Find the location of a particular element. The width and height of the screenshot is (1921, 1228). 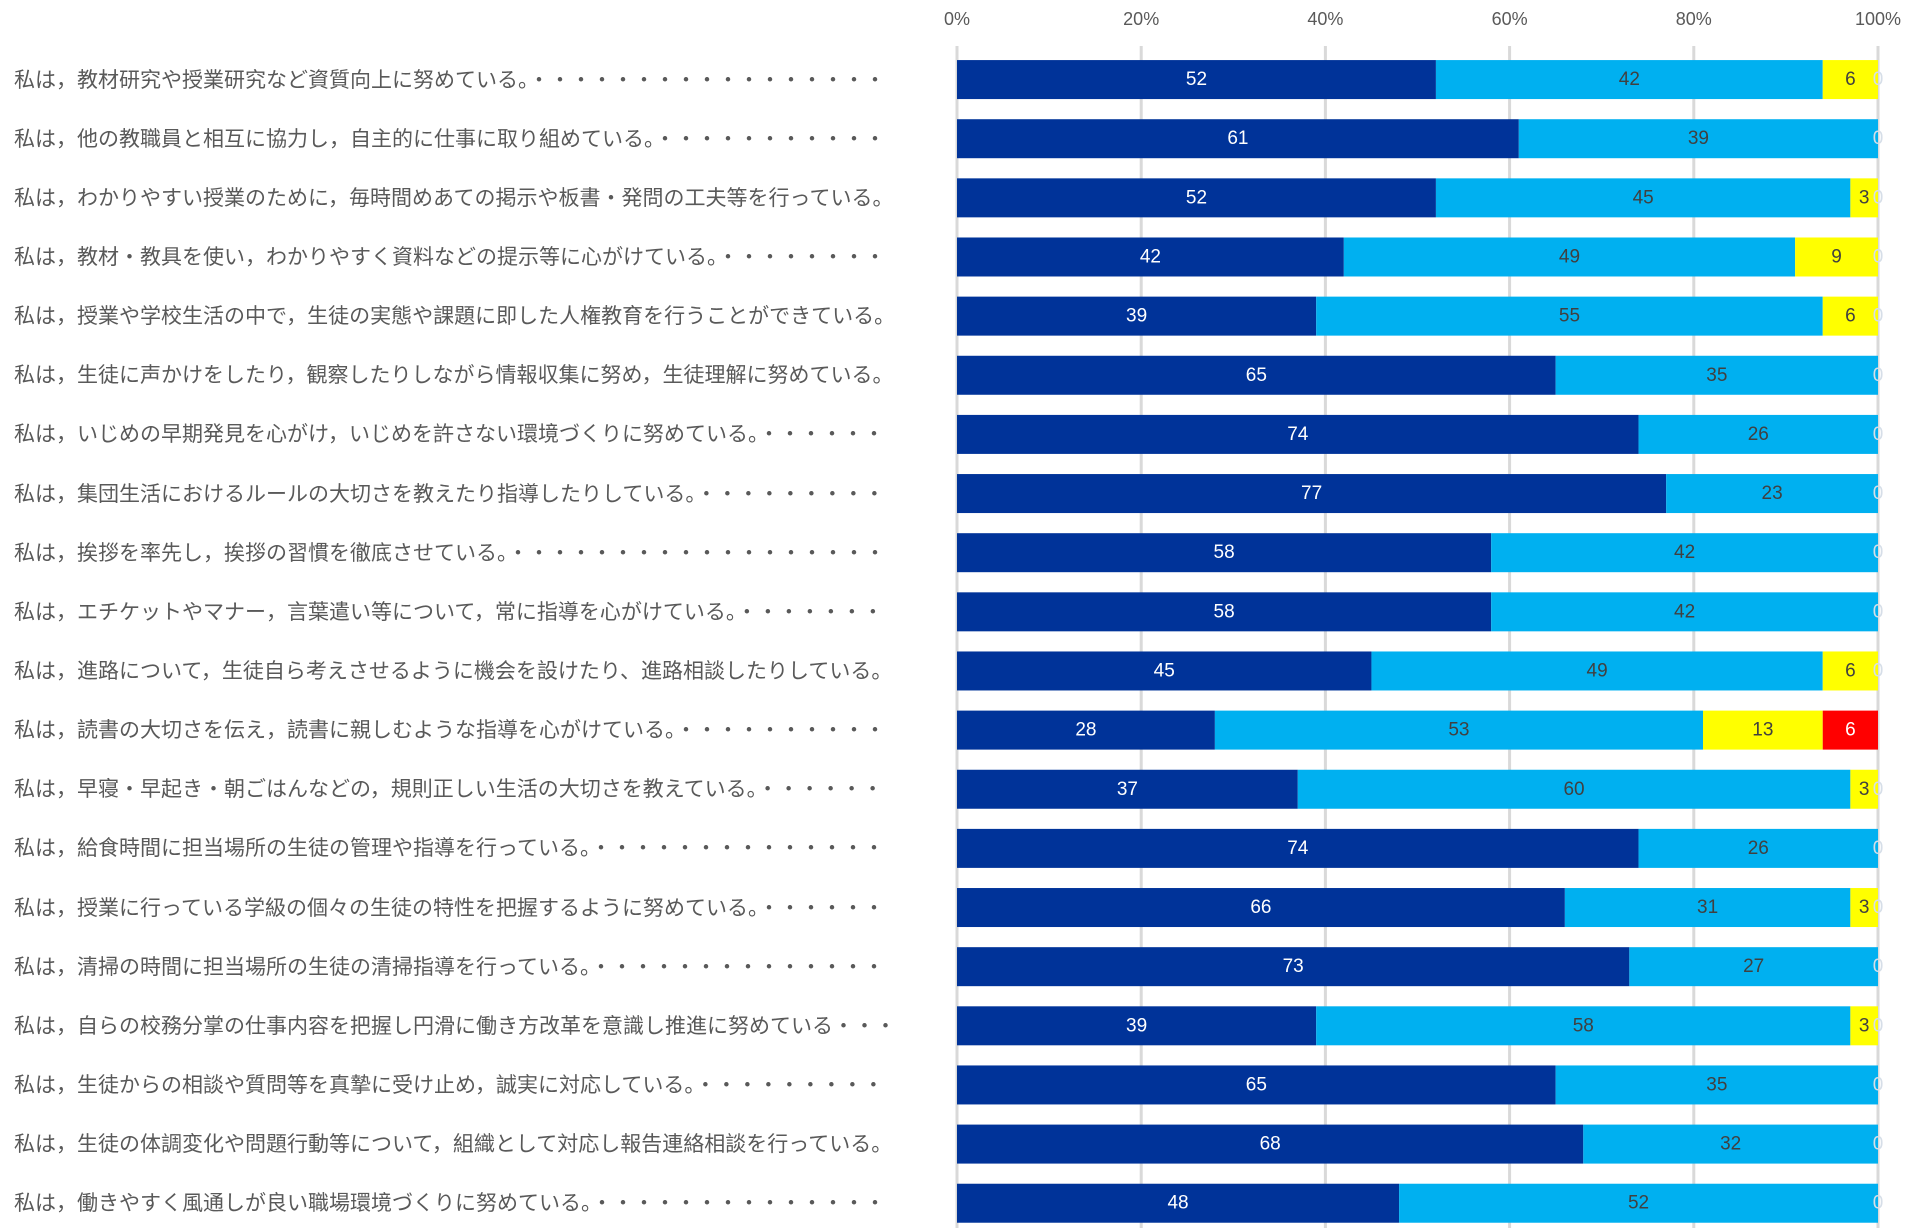

data-label-row8-series4: 0 is located at coordinates (1878, 493).